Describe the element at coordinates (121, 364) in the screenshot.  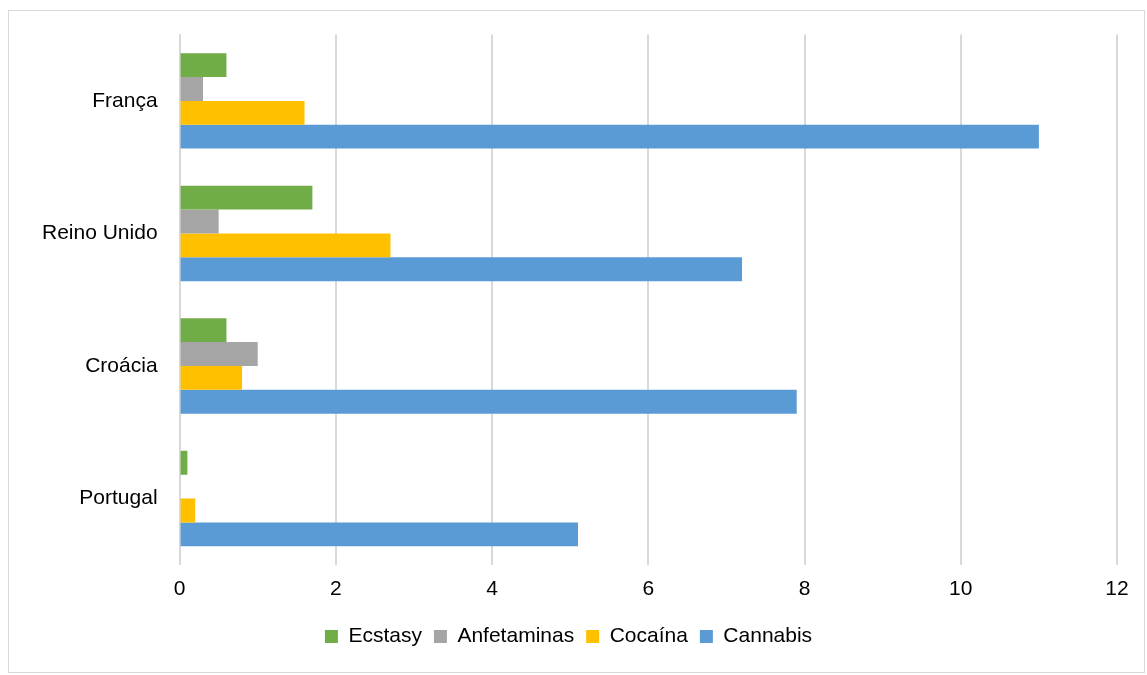
I see `y-tick-label: Croácia` at that location.